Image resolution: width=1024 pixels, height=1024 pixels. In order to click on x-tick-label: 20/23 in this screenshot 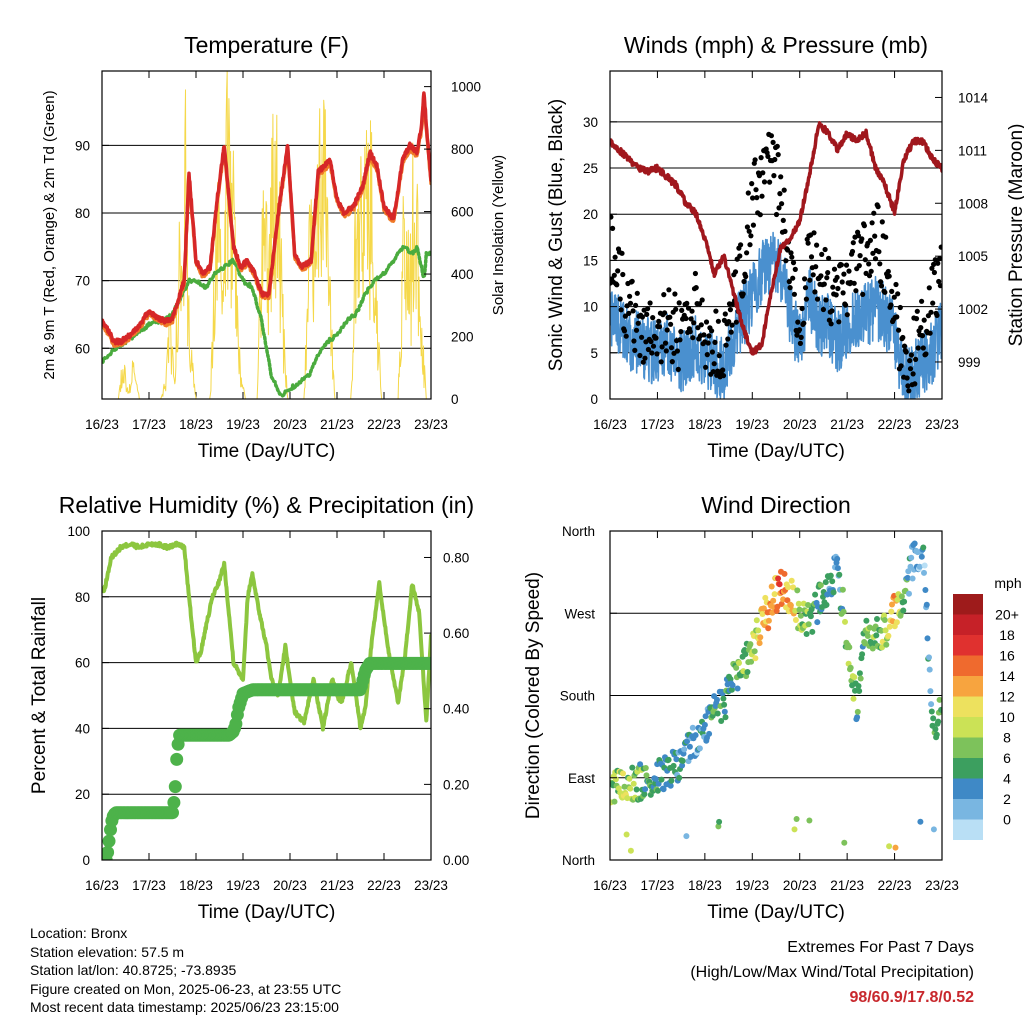, I will do `click(800, 424)`.